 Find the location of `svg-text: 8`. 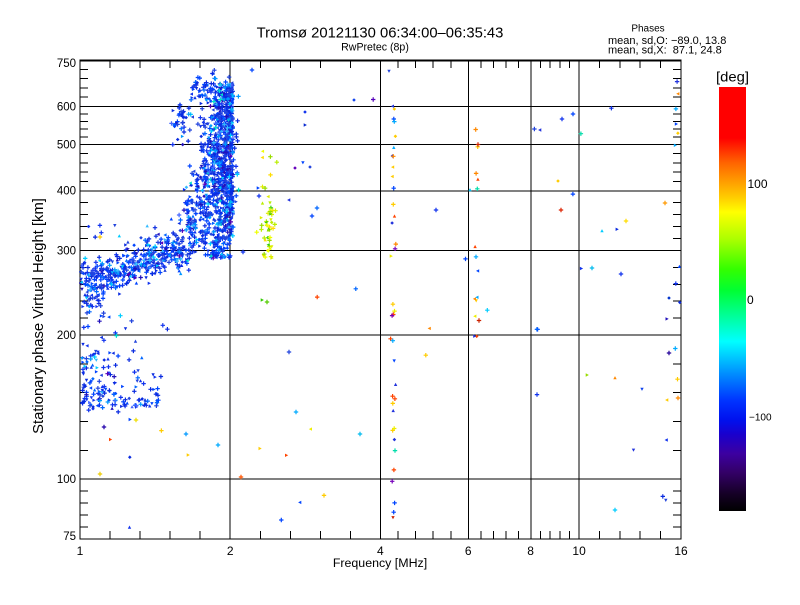

svg-text: 8 is located at coordinates (530, 551).